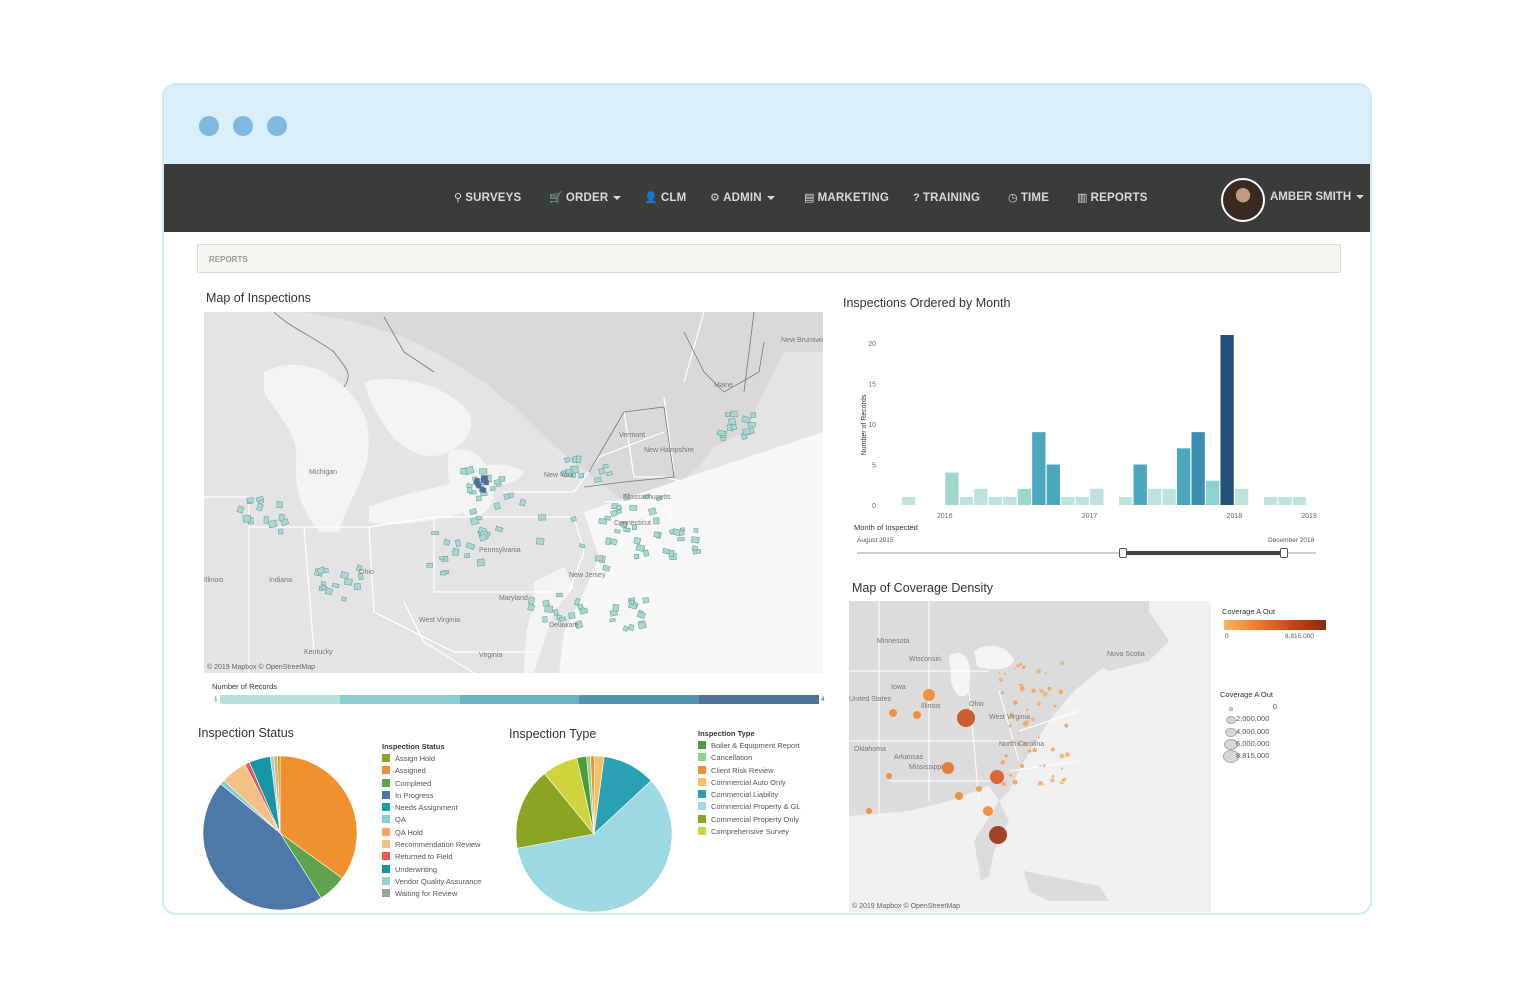  I want to click on nav-admin: ⚙ ADMIN, so click(742, 198).